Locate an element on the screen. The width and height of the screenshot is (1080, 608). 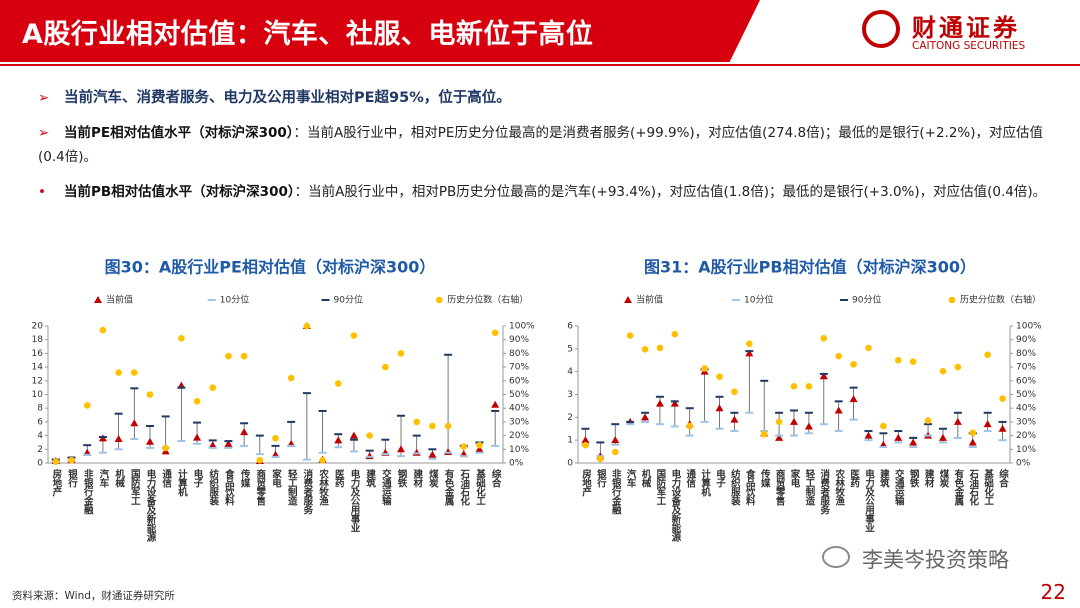
y-tick-label: 10 is located at coordinates (38, 395).